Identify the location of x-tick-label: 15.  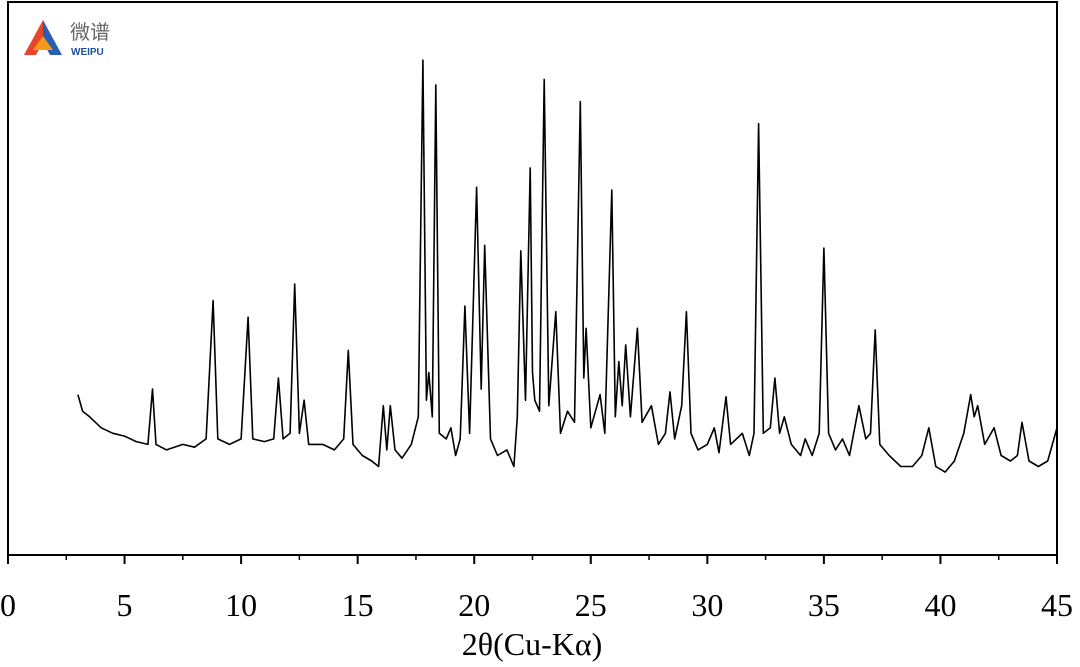
(358, 605).